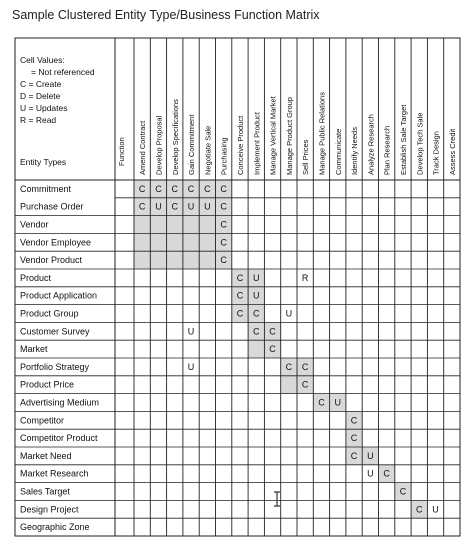 This screenshot has width=475, height=554. Describe the element at coordinates (256, 143) in the screenshot. I see `column-header: Implement Product` at that location.